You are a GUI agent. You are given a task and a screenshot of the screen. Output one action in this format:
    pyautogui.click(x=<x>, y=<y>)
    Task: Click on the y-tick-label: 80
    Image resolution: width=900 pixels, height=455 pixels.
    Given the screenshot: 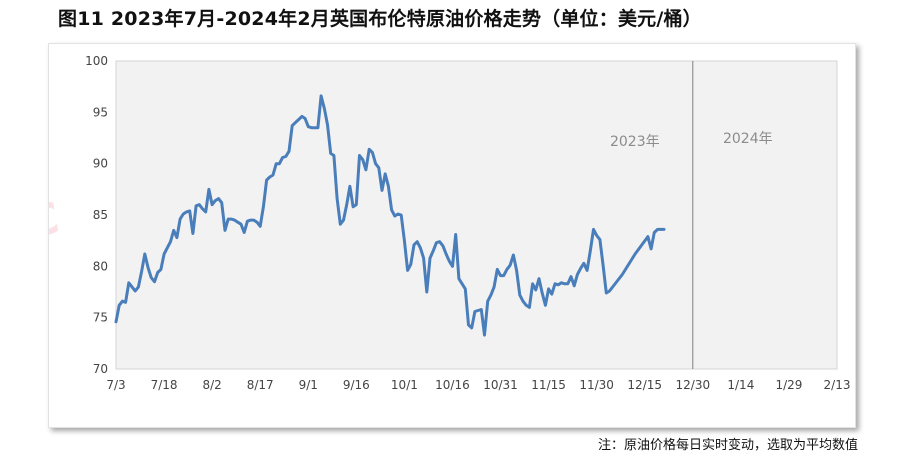 What is the action you would take?
    pyautogui.click(x=100, y=266)
    